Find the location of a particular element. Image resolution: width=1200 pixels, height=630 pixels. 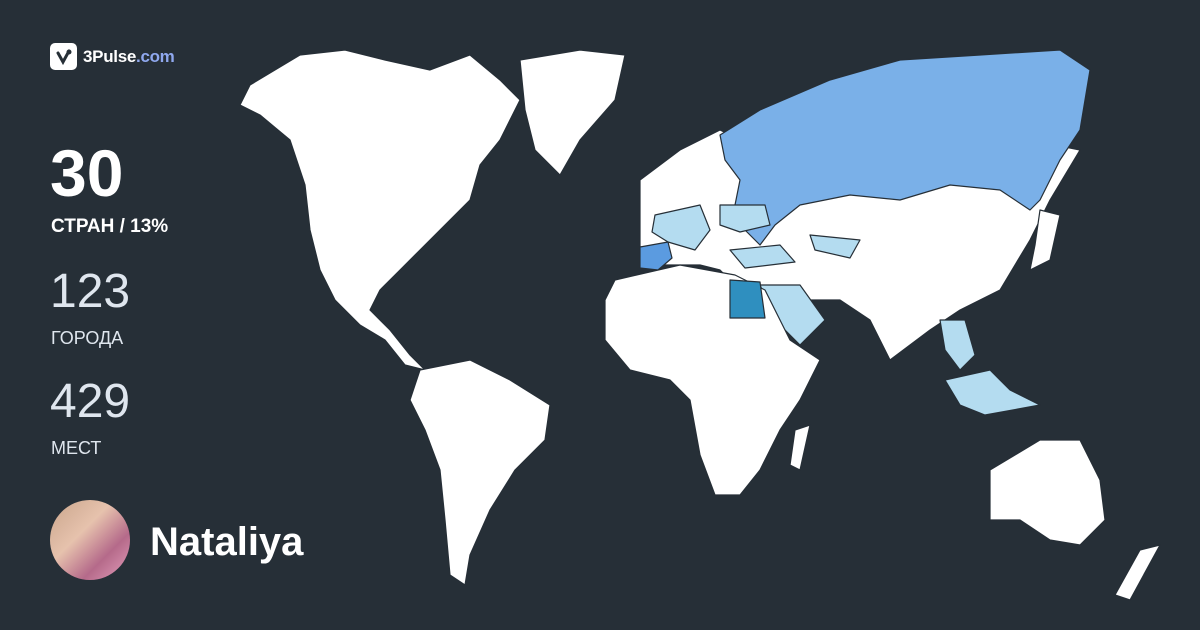

country-spain is located at coordinates (656, 256).